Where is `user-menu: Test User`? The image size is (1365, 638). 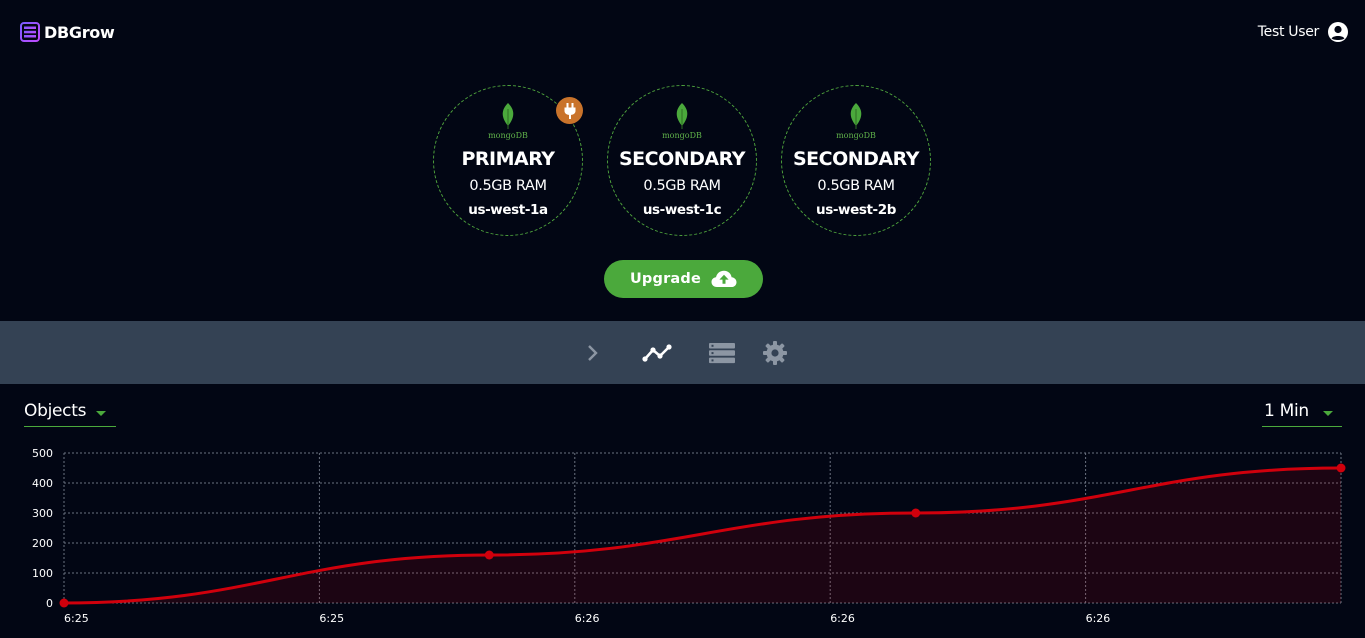 user-menu: Test User is located at coordinates (1303, 32).